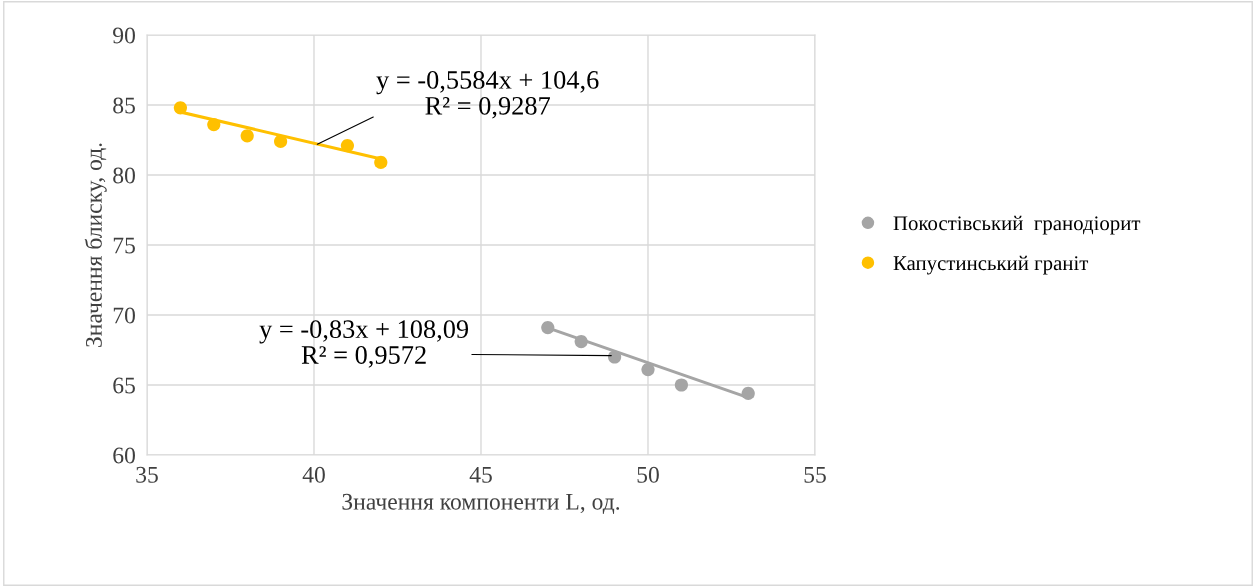 This screenshot has width=1256, height=587. What do you see at coordinates (124, 315) in the screenshot?
I see `y-tick-label: 70` at bounding box center [124, 315].